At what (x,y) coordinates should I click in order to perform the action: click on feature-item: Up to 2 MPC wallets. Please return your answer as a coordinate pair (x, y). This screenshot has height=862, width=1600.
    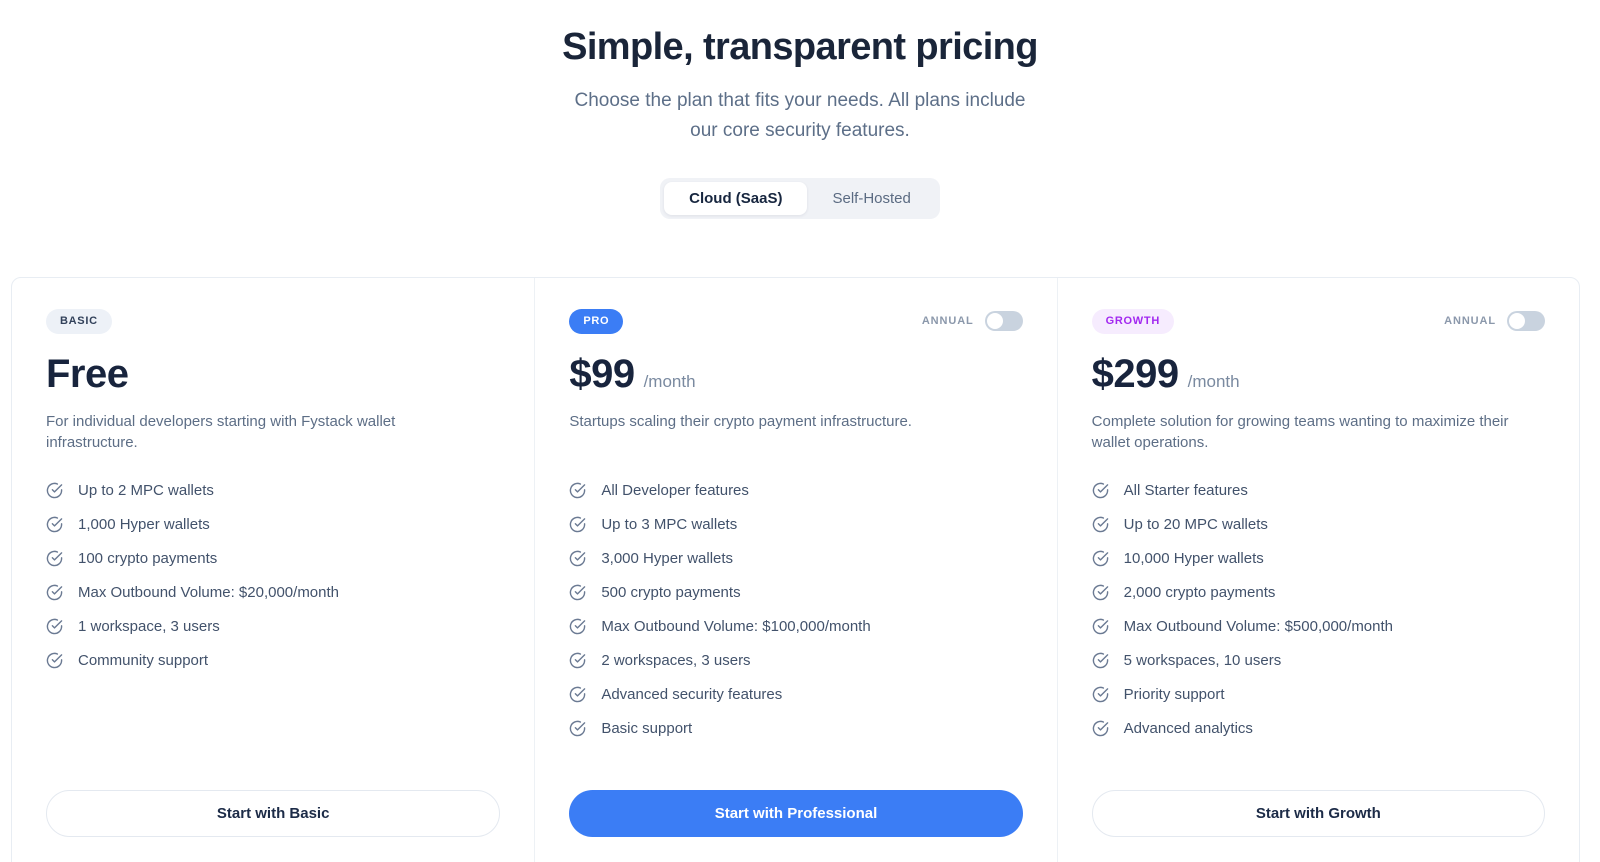
    Looking at the image, I should click on (273, 490).